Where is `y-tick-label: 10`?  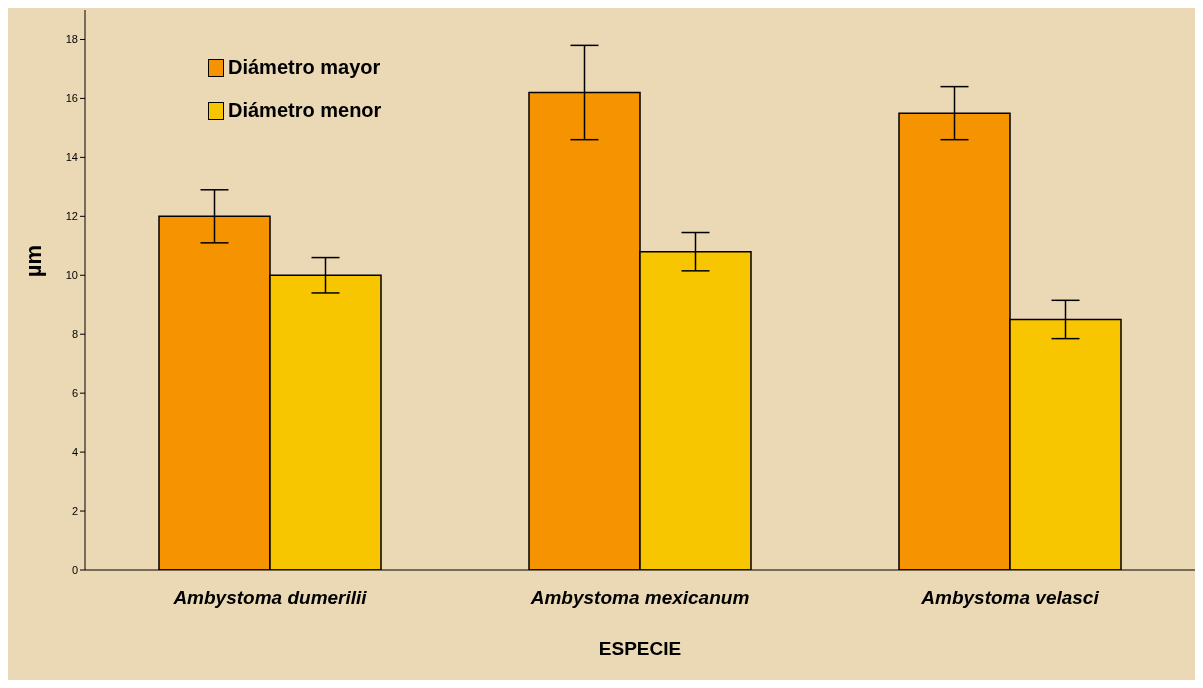
y-tick-label: 10 is located at coordinates (71, 275).